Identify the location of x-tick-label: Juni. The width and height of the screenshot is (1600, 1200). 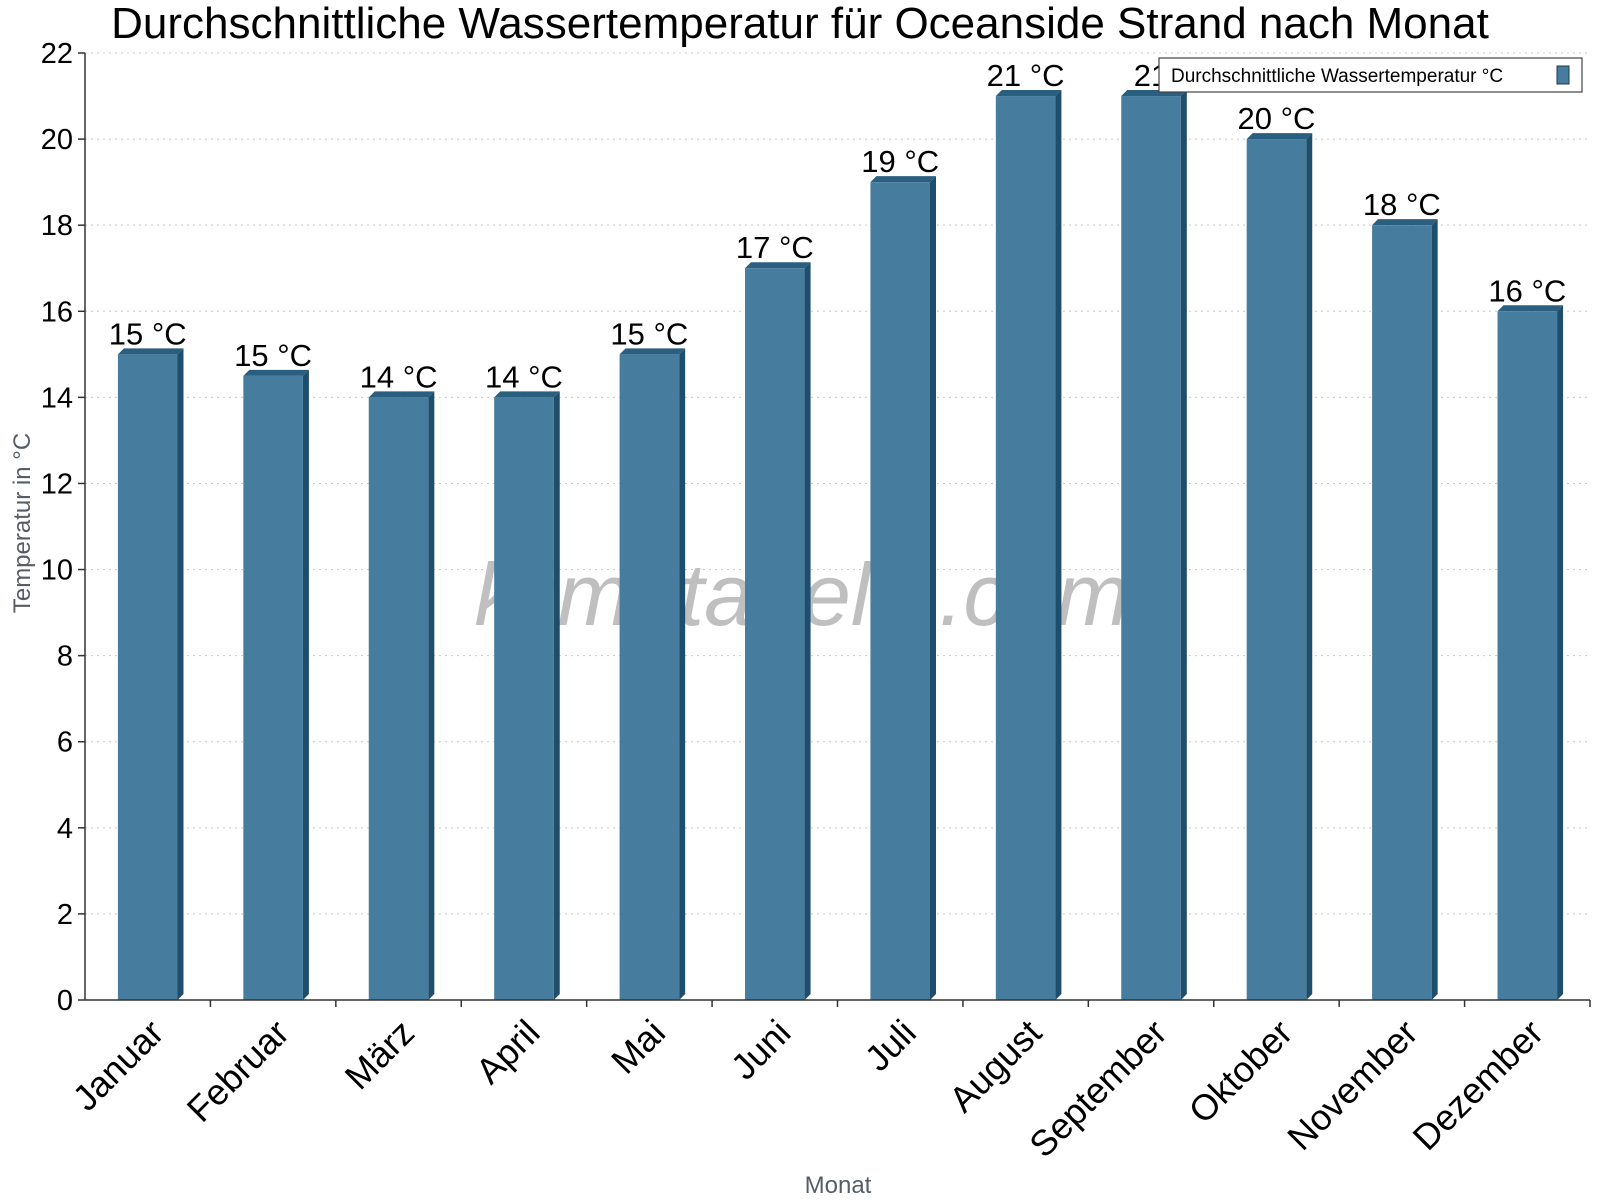
(761, 1050).